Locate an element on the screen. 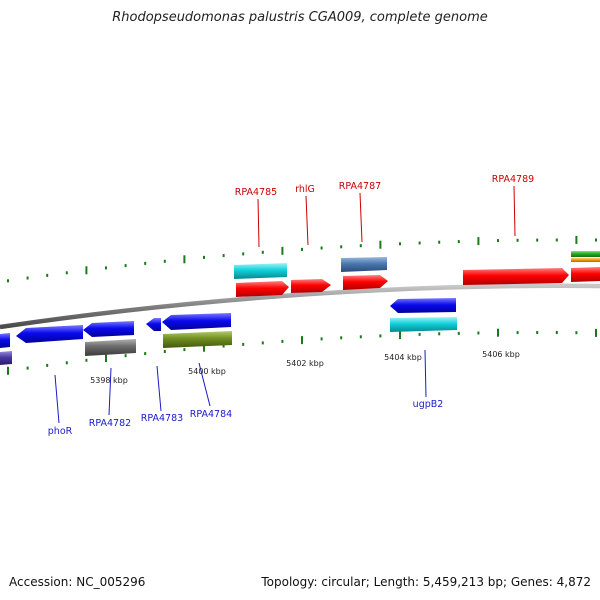 The image size is (600, 600). gene-label-rpa4783: RPA4783 is located at coordinates (162, 418).